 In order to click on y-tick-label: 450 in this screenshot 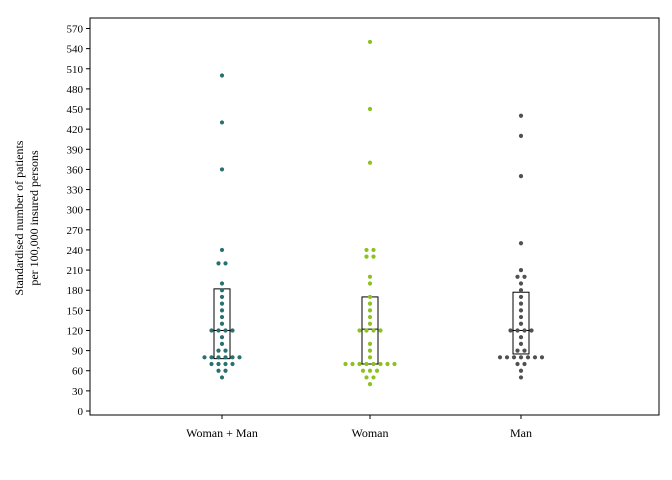, I will do `click(75, 110)`.